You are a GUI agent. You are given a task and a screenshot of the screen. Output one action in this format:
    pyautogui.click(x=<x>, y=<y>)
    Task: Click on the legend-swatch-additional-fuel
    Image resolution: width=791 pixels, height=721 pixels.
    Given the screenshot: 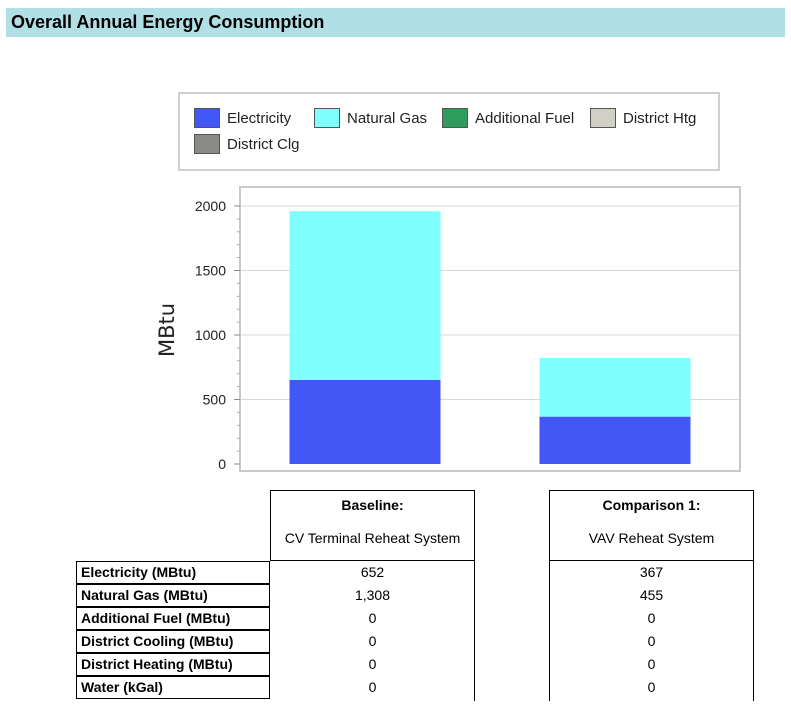 What is the action you would take?
    pyautogui.click(x=455, y=118)
    